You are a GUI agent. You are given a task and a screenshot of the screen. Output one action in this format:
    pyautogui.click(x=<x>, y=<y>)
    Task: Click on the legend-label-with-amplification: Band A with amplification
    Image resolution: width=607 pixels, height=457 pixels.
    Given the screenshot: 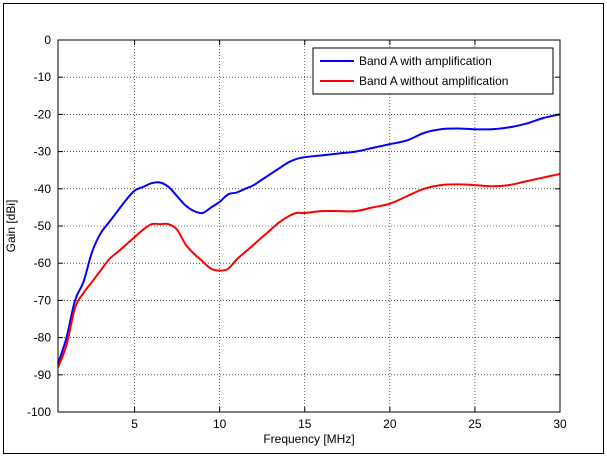 What is the action you would take?
    pyautogui.click(x=425, y=61)
    